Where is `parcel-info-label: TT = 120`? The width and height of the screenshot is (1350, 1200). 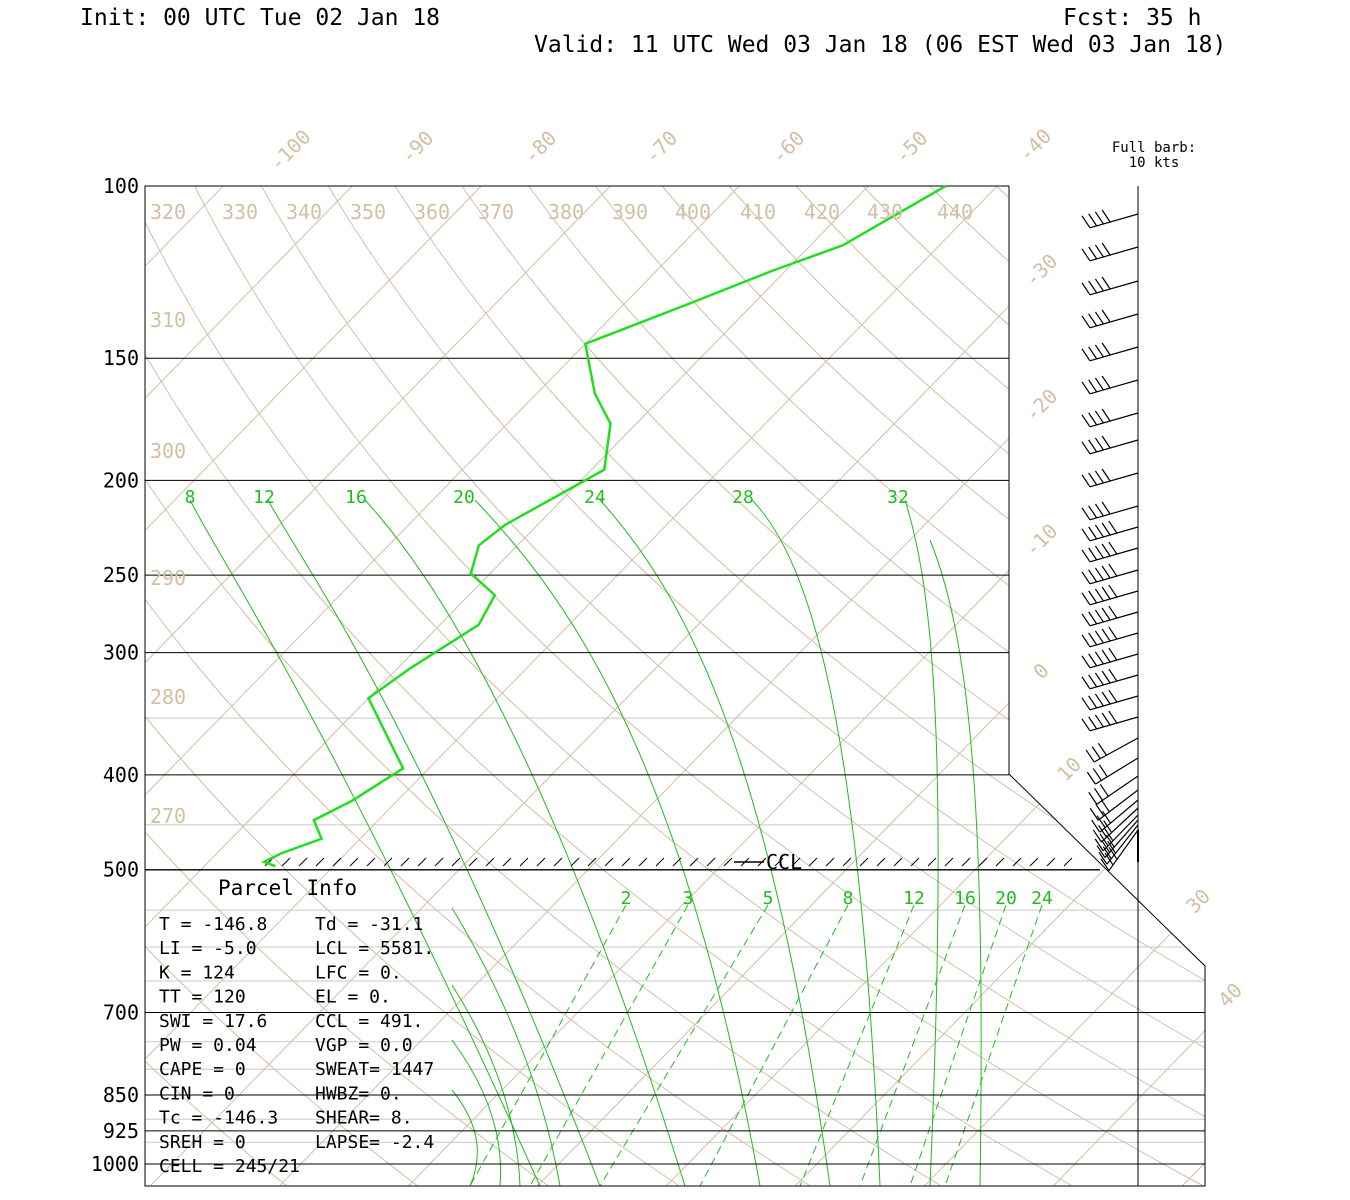
parcel-info-label: TT = 120 is located at coordinates (202, 997).